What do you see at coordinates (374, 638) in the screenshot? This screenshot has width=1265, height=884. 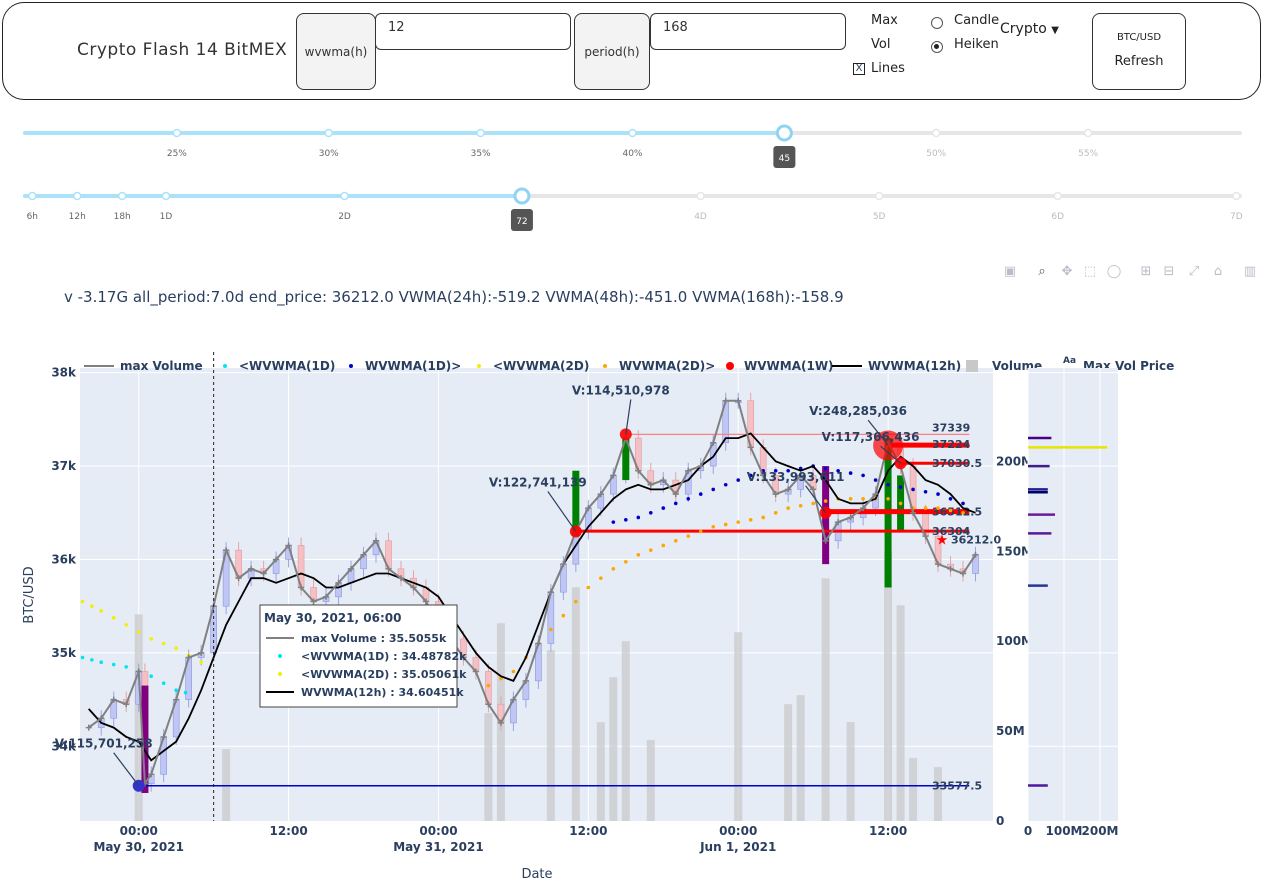 I see `hover-row: max Volume : 35.5055k` at bounding box center [374, 638].